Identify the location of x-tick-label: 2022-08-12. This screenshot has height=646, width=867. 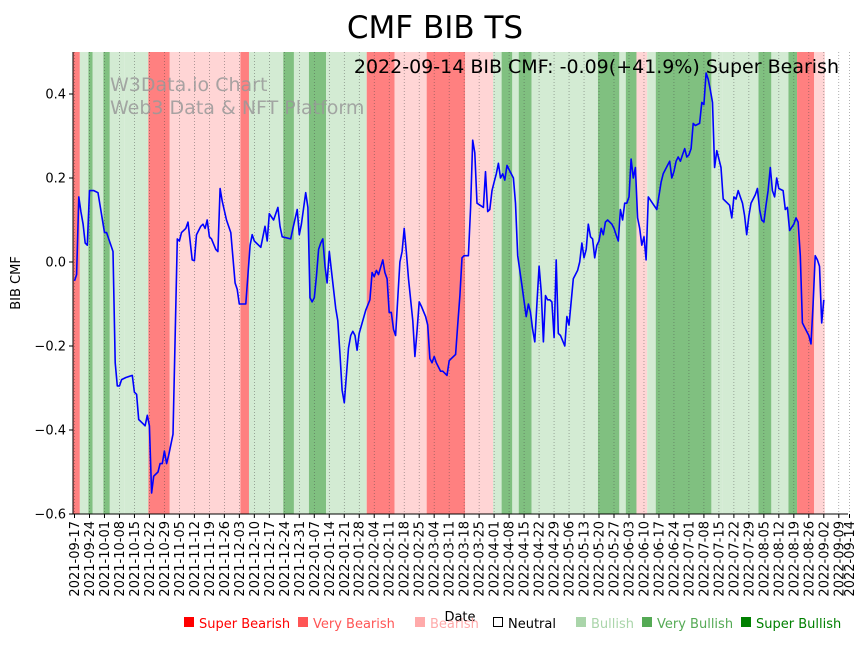
(779, 559).